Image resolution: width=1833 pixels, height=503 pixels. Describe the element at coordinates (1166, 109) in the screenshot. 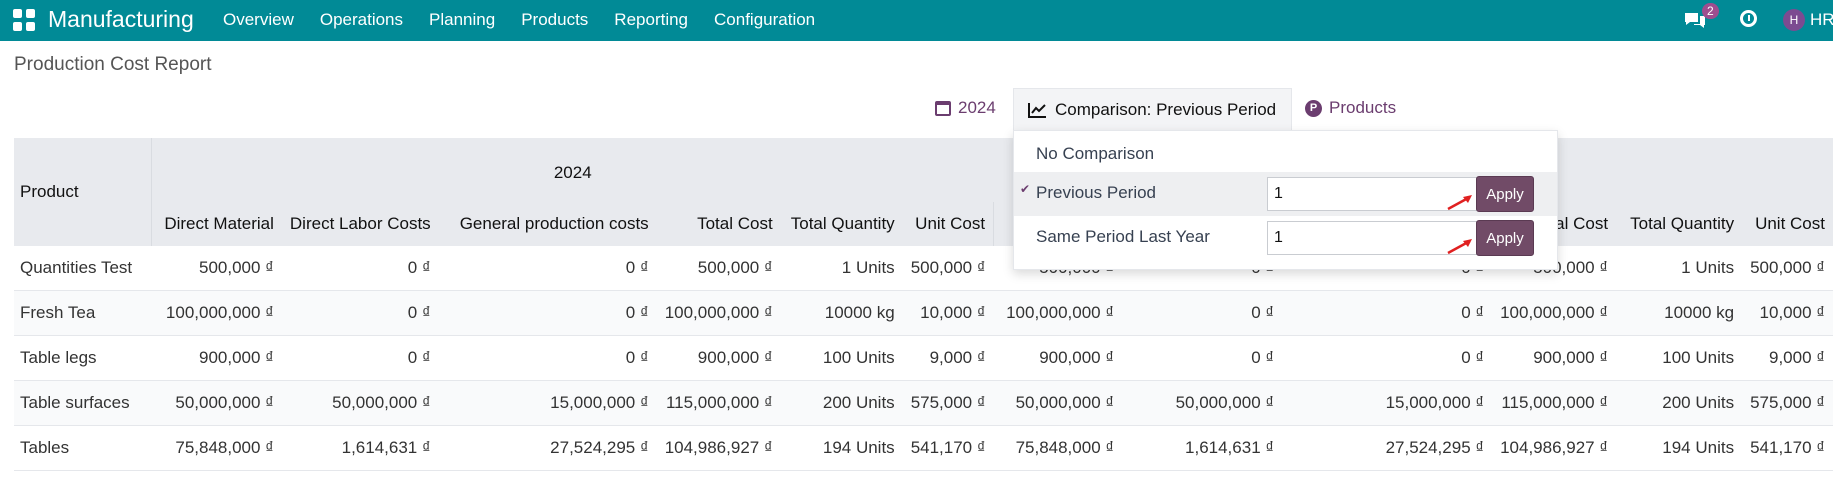

I see `comparison-filter-label: Comparison: Previous Period` at that location.